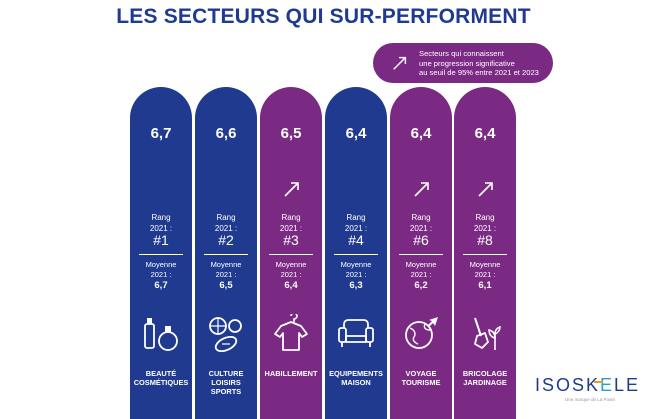  What do you see at coordinates (356, 285) in the screenshot?
I see `average-value: 6,3` at bounding box center [356, 285].